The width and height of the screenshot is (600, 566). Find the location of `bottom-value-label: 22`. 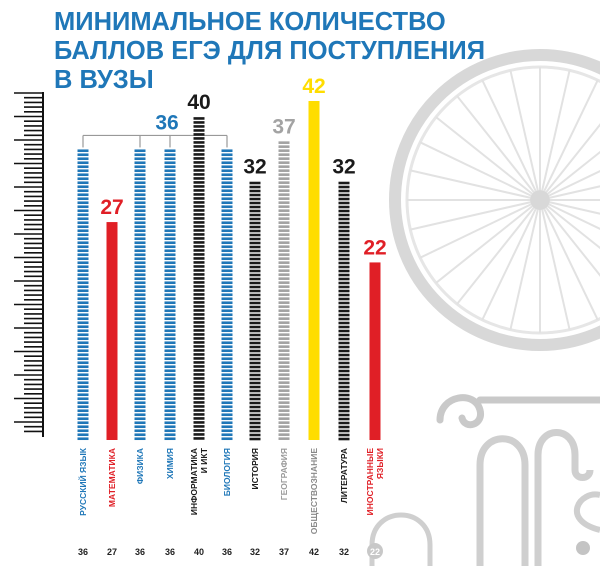

bottom-value-label: 22 is located at coordinates (375, 552).